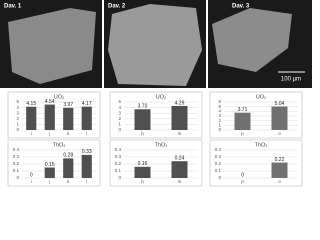 The width and height of the screenshot is (320, 240). What do you see at coordinates (143, 107) in the screenshot?
I see `value-label: 3.70` at bounding box center [143, 107].